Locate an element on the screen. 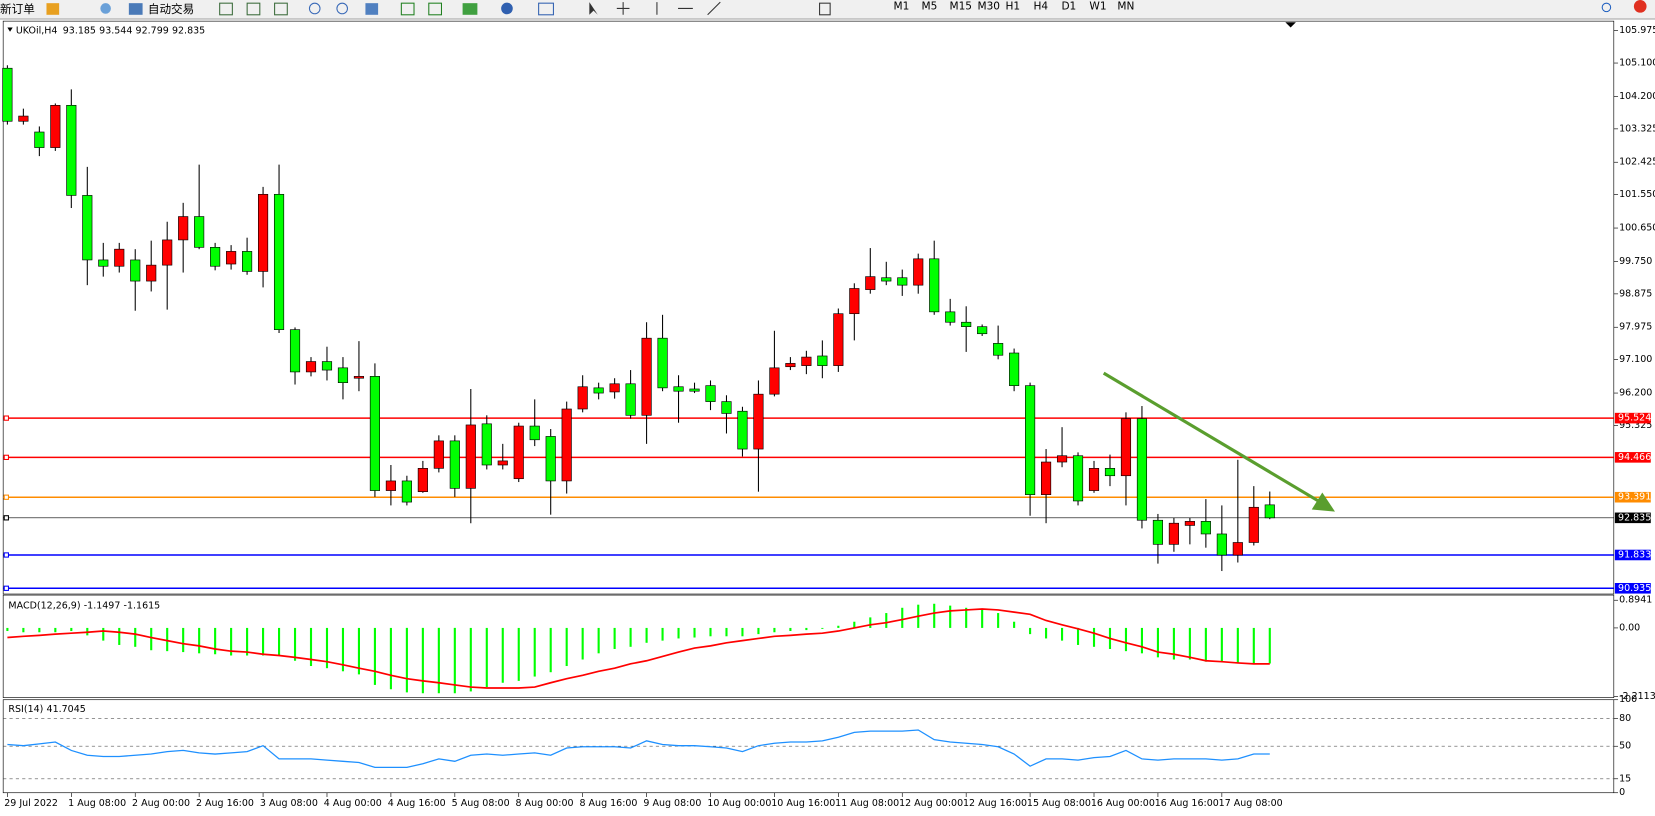 This screenshot has height=816, width=1655. x-tick-label: 17 Aug 08:00 is located at coordinates (1251, 803).